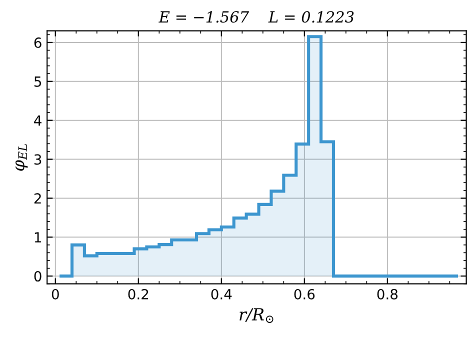 This screenshot has width=471, height=342. I want to click on x-tick-label: 0.6, so click(304, 294).